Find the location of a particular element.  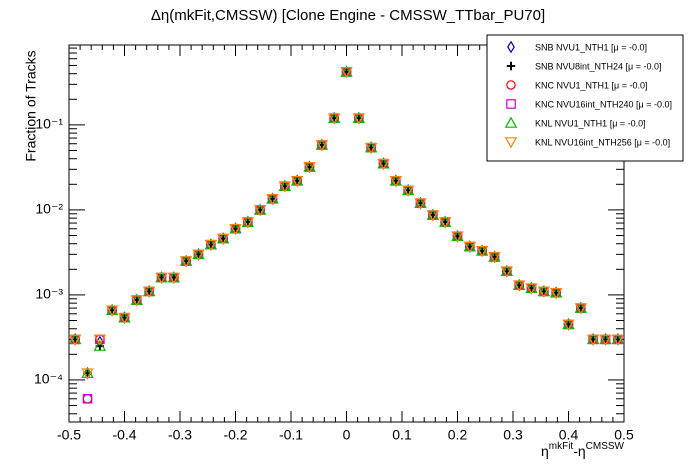

y-tick-label: 10⁻² is located at coordinates (49, 209).